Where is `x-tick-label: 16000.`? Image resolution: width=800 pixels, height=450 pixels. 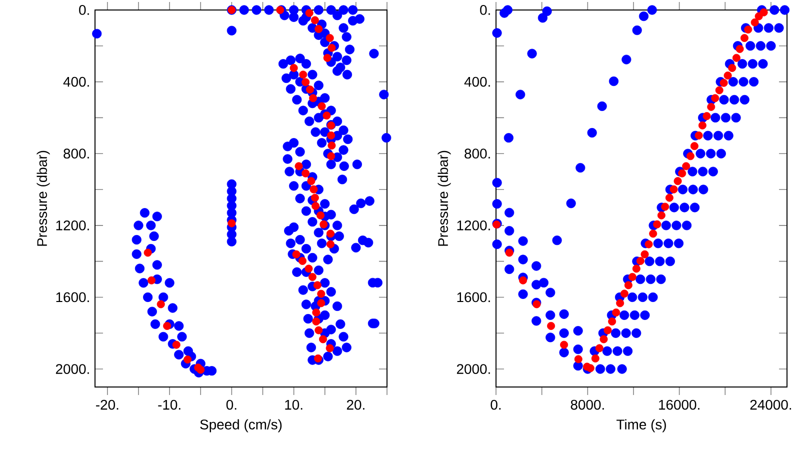 x-tick-label: 16000. is located at coordinates (679, 405).